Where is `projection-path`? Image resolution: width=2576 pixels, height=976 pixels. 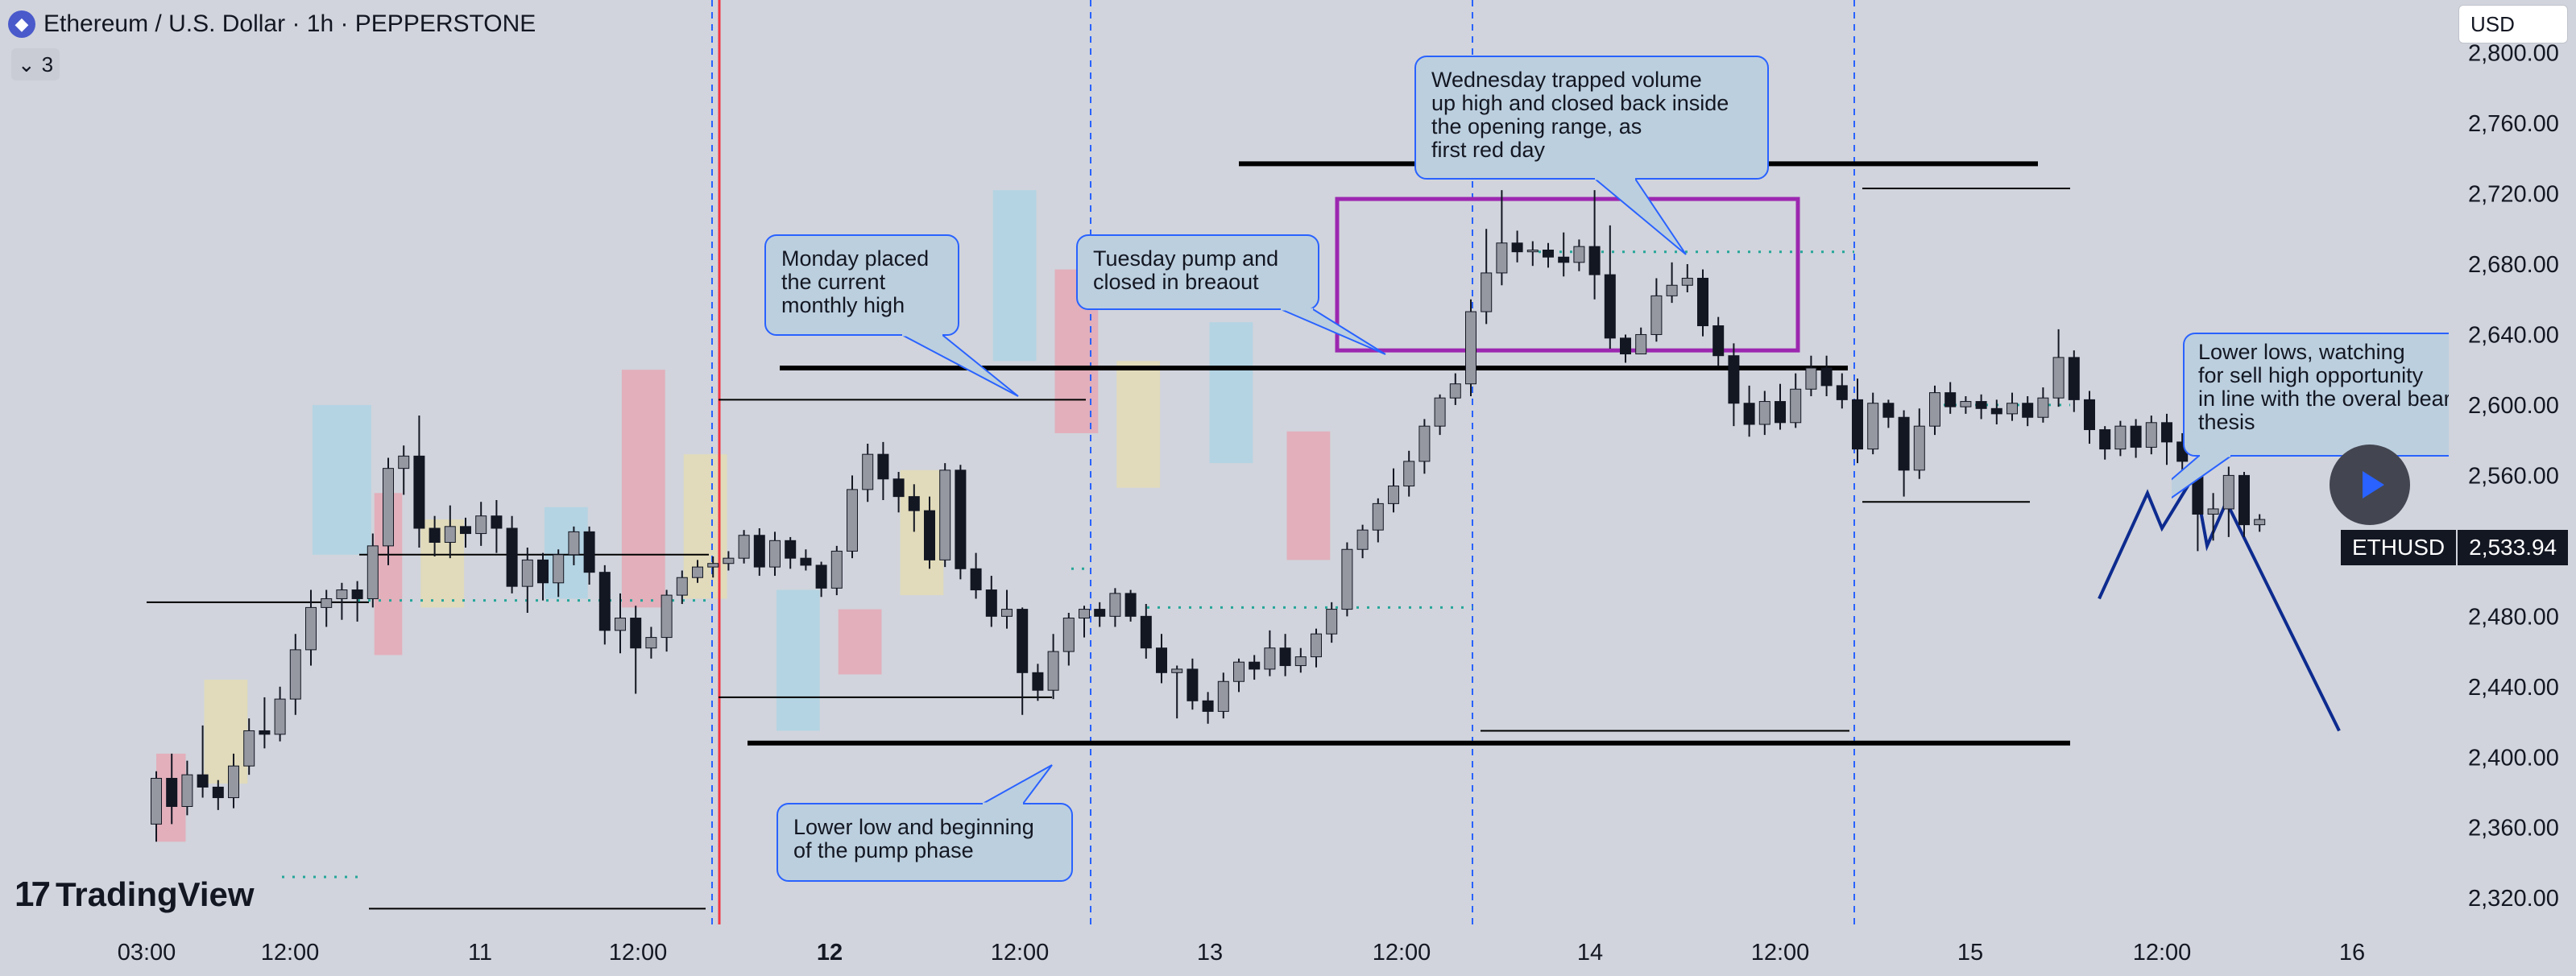
projection-path is located at coordinates (2219, 601).